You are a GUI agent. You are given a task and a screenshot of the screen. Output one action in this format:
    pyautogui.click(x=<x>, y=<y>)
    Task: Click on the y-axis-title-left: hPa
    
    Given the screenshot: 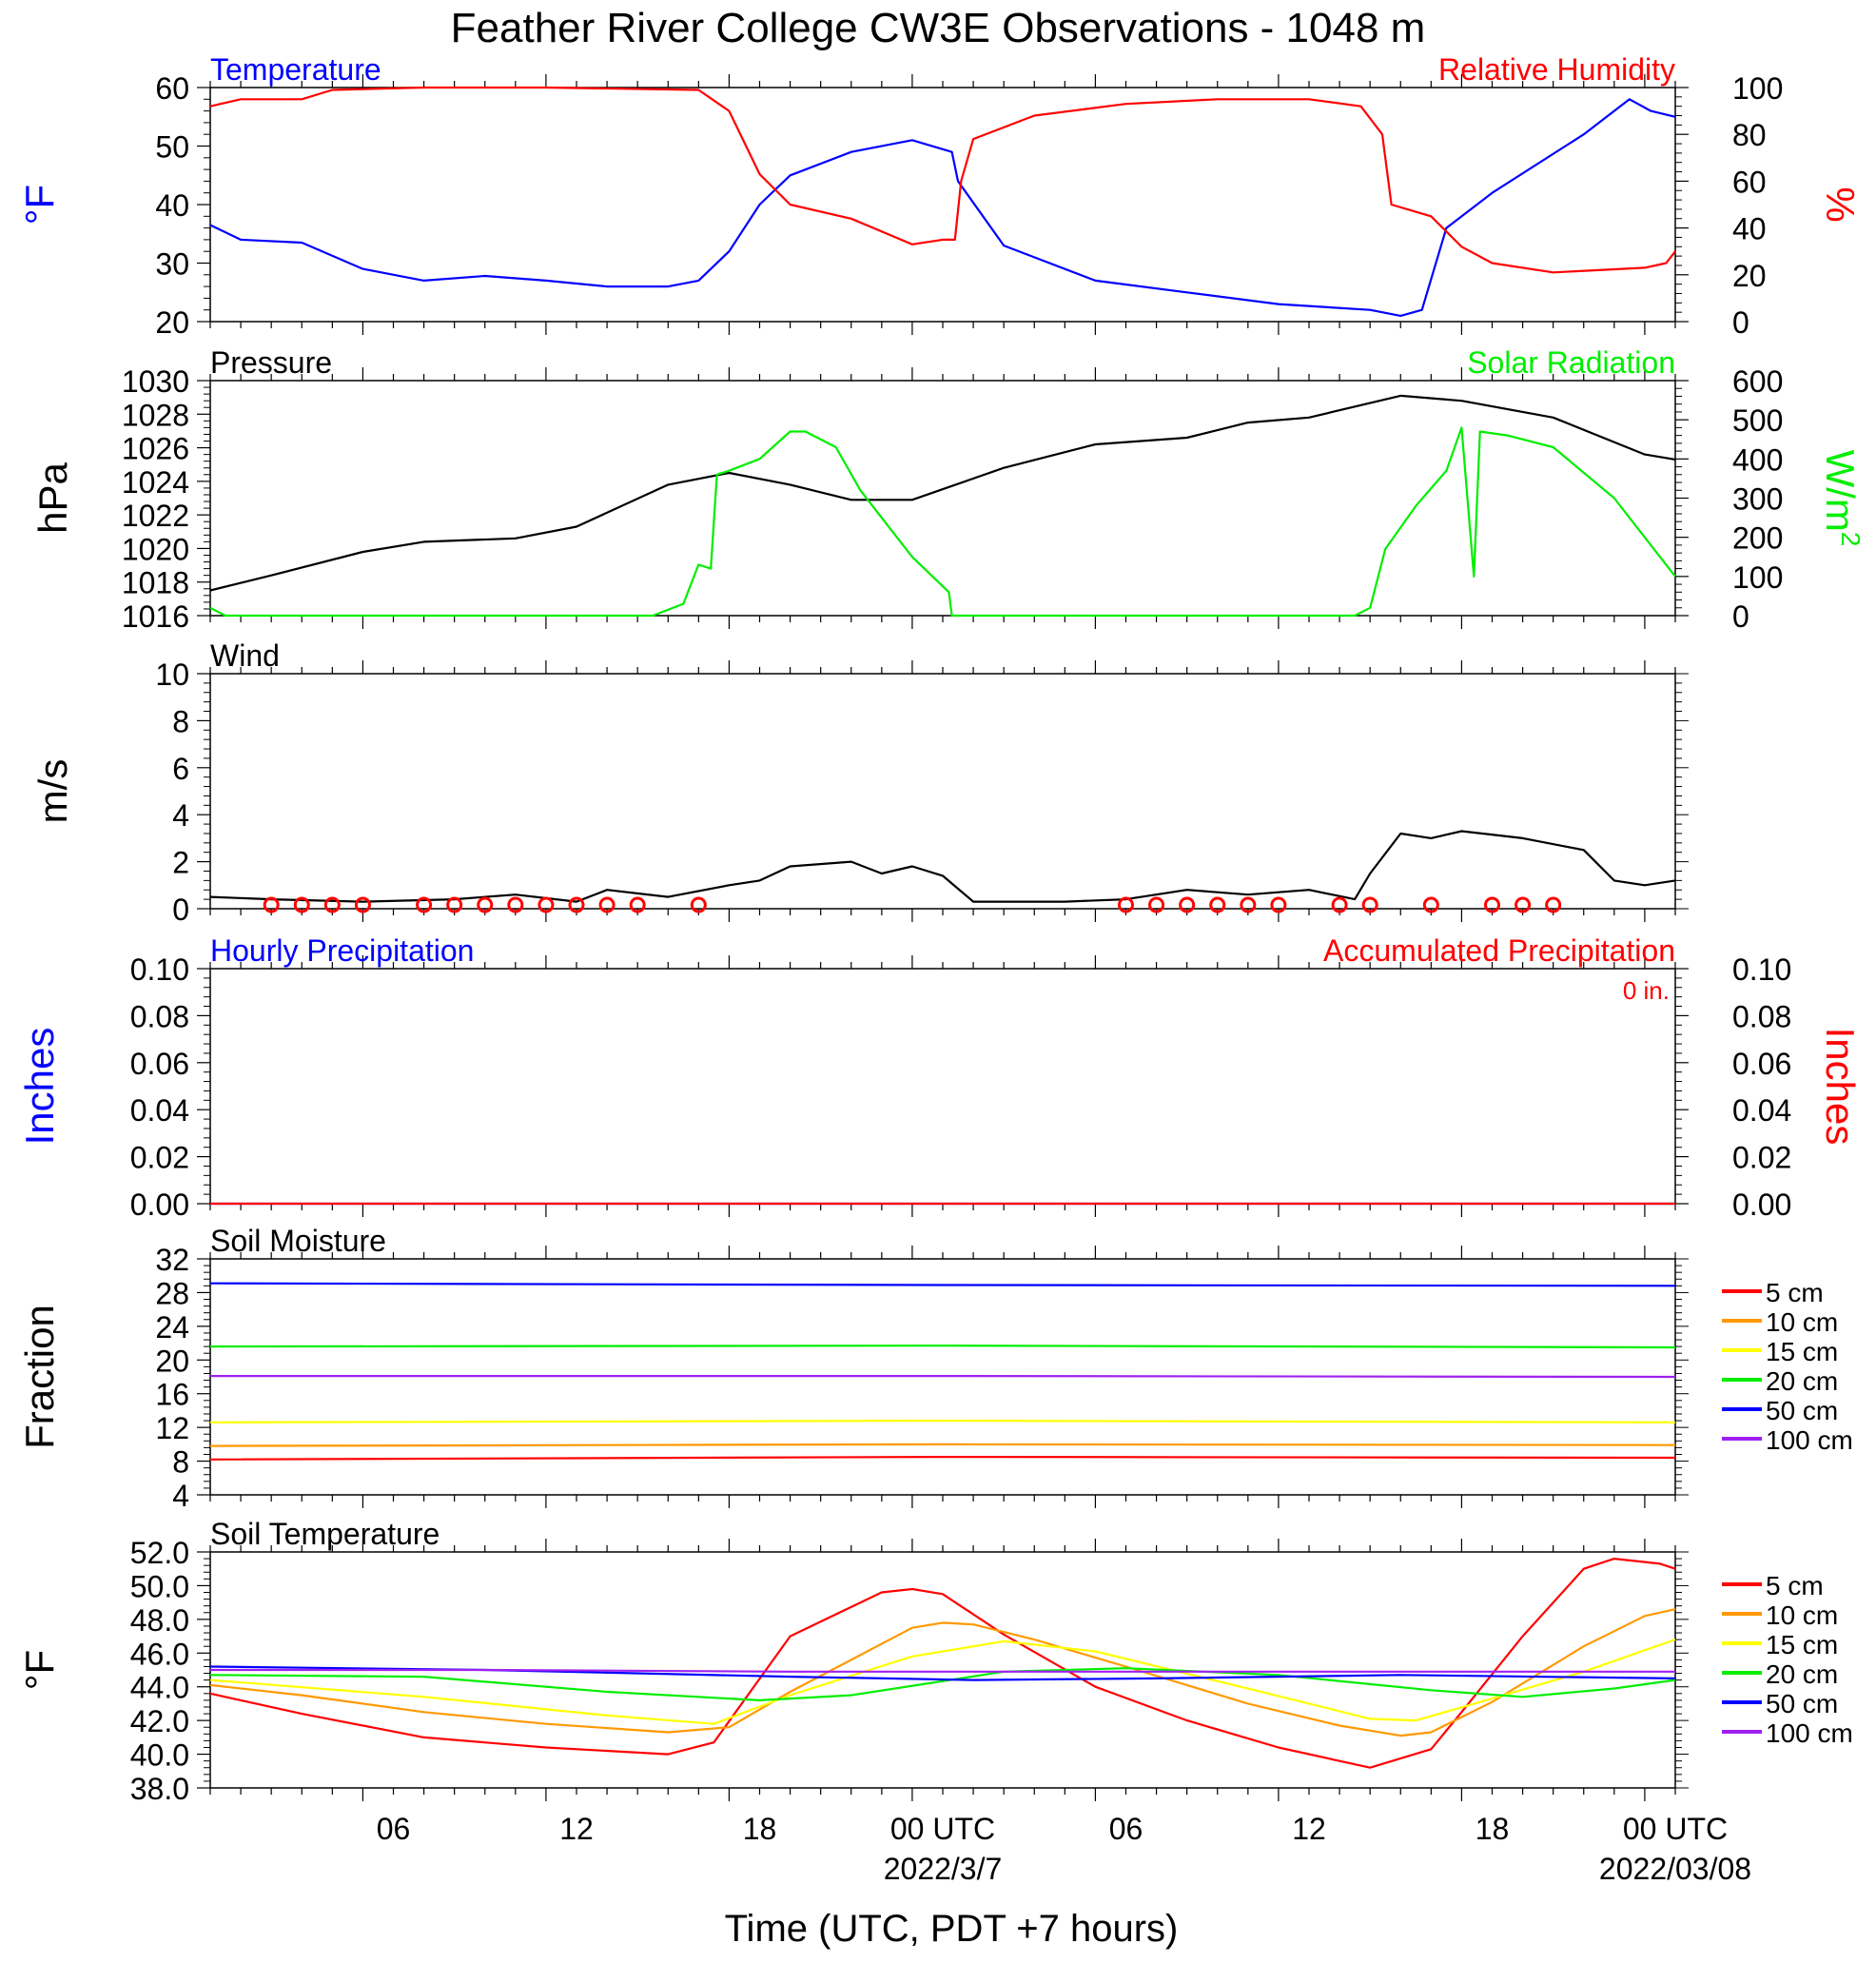 What is the action you would take?
    pyautogui.click(x=52, y=497)
    